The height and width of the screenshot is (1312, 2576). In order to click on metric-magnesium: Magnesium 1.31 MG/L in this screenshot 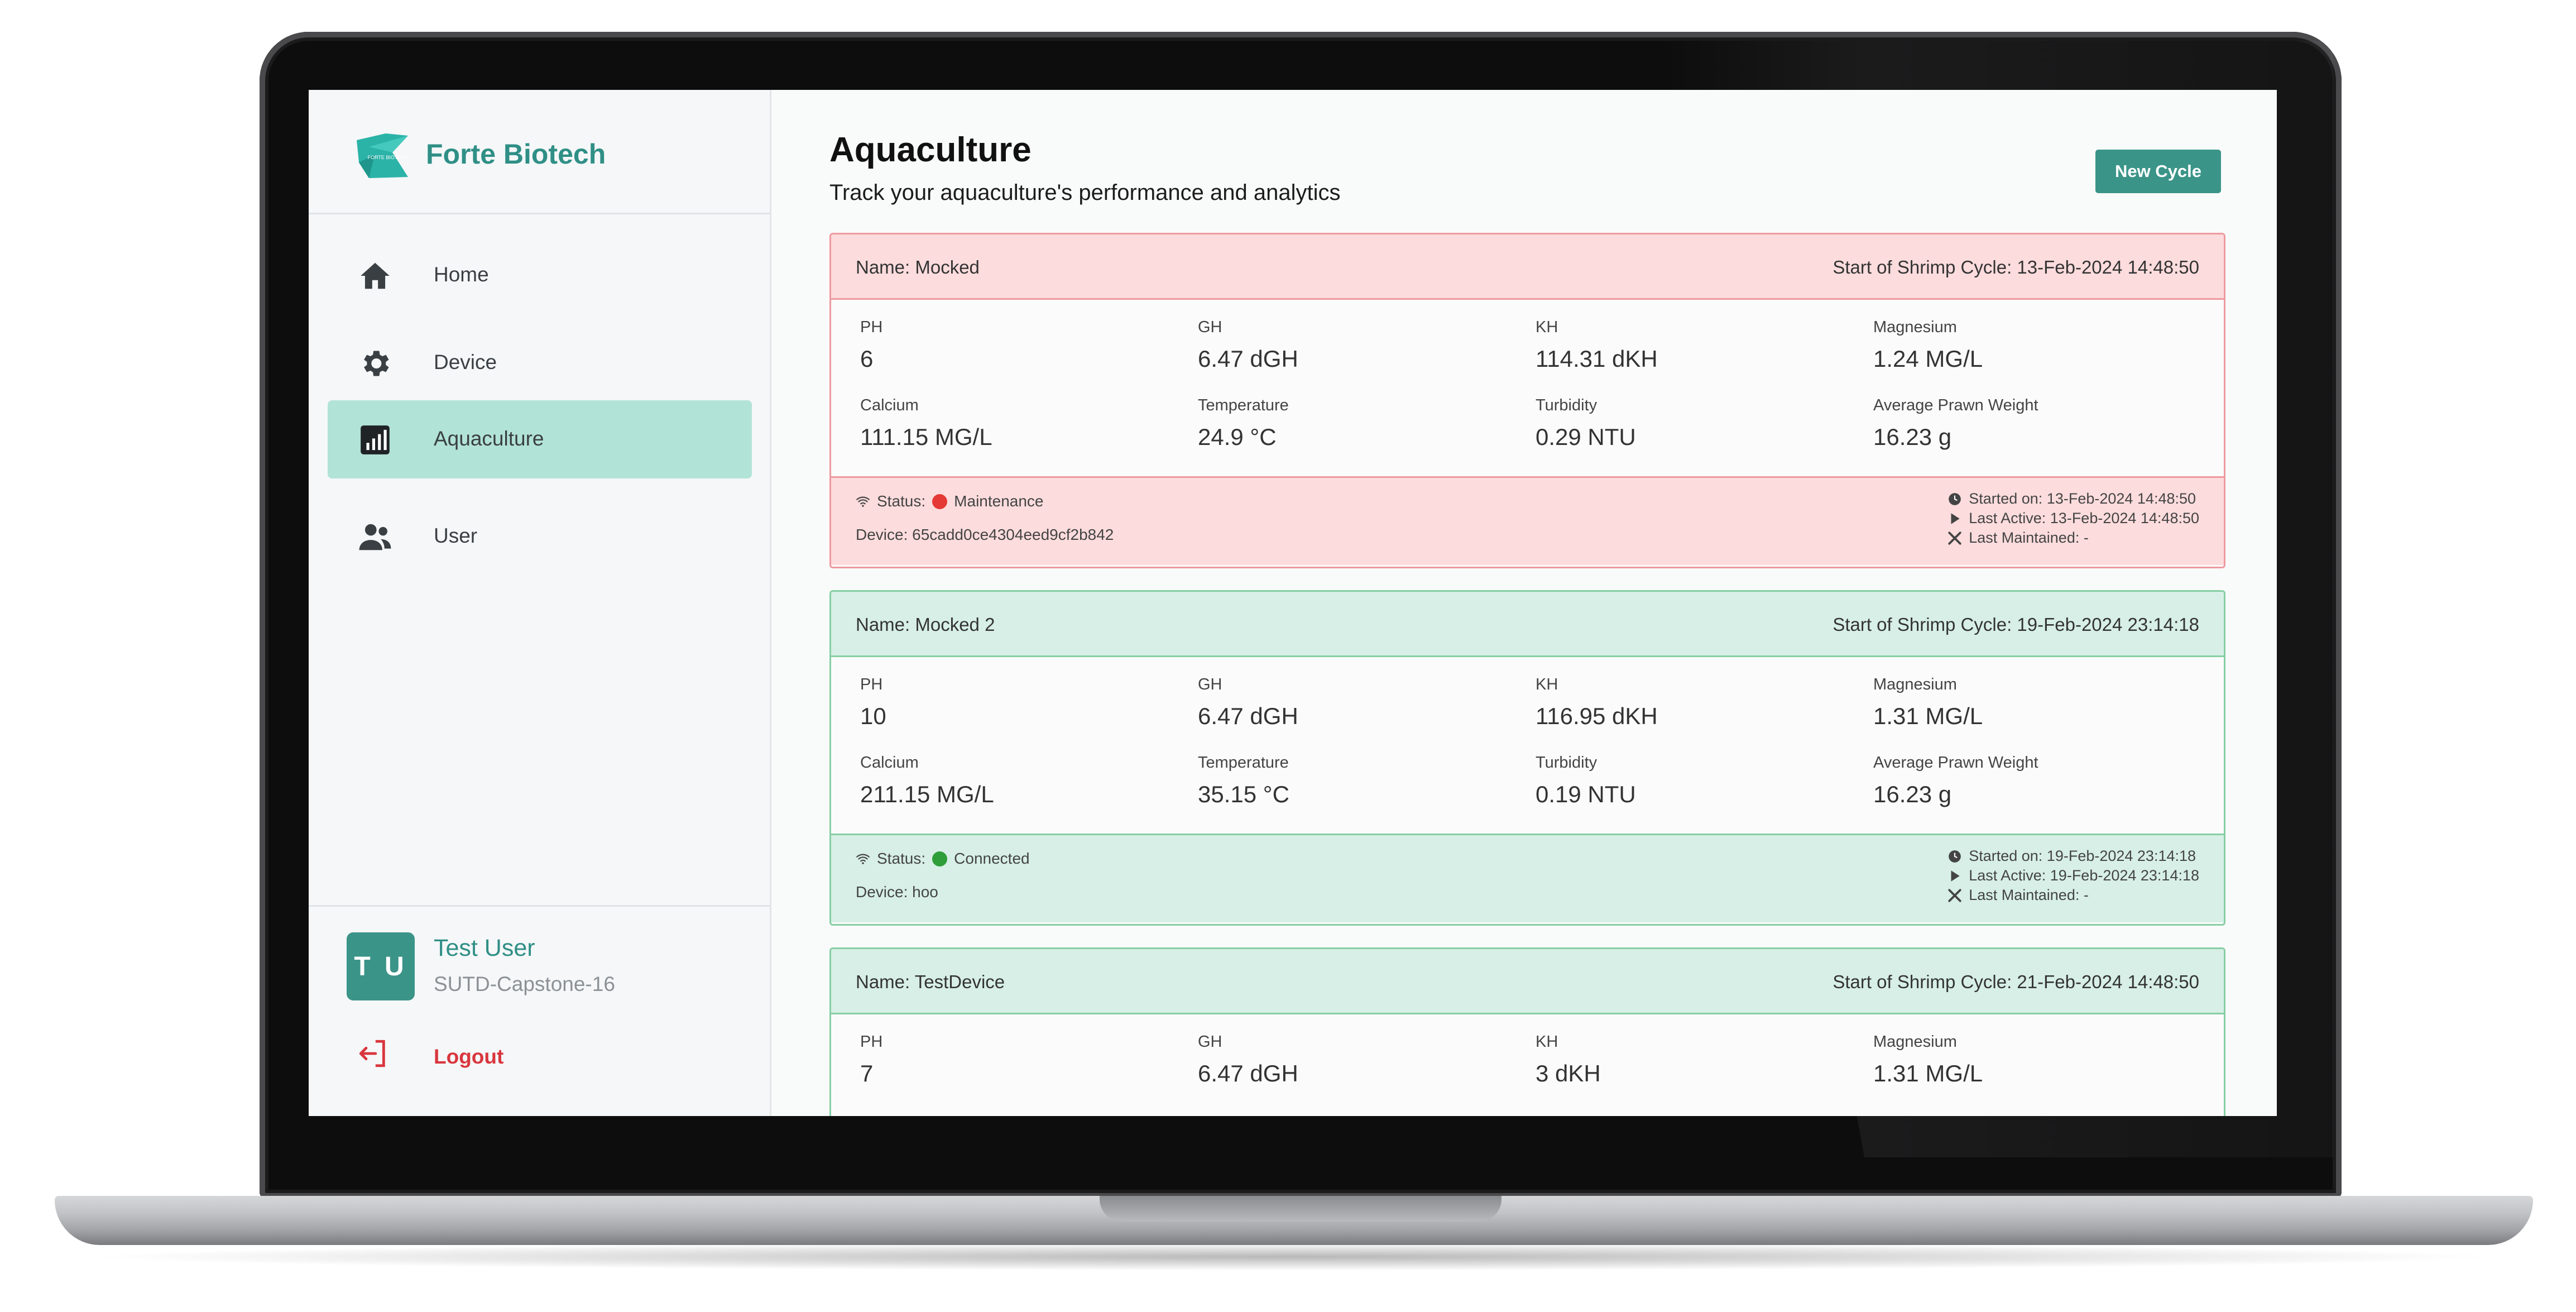, I will do `click(1928, 703)`.